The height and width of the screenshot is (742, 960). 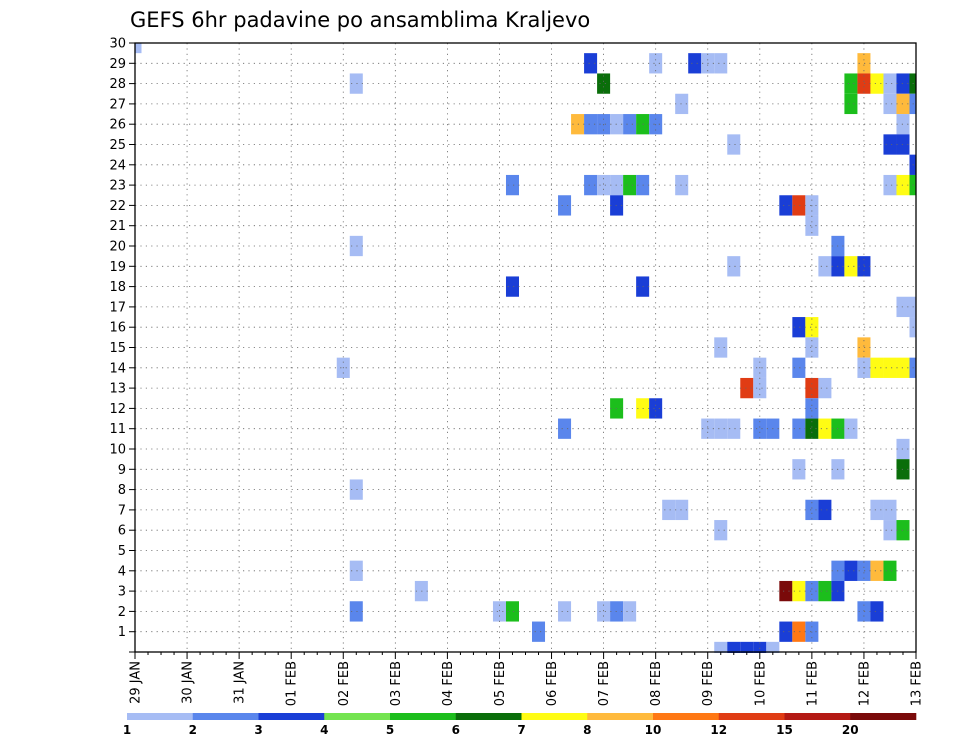 What do you see at coordinates (917, 683) in the screenshot?
I see `x-tick-label: 13 FEB` at bounding box center [917, 683].